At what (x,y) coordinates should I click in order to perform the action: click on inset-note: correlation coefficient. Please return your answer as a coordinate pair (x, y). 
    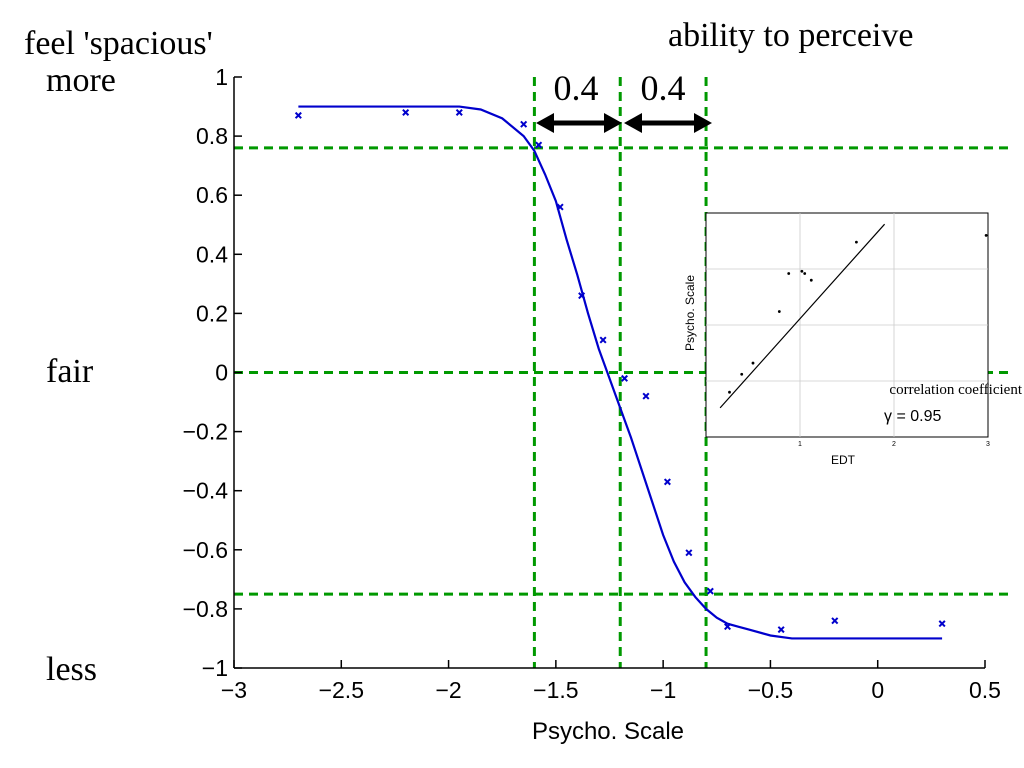
    Looking at the image, I should click on (955, 390).